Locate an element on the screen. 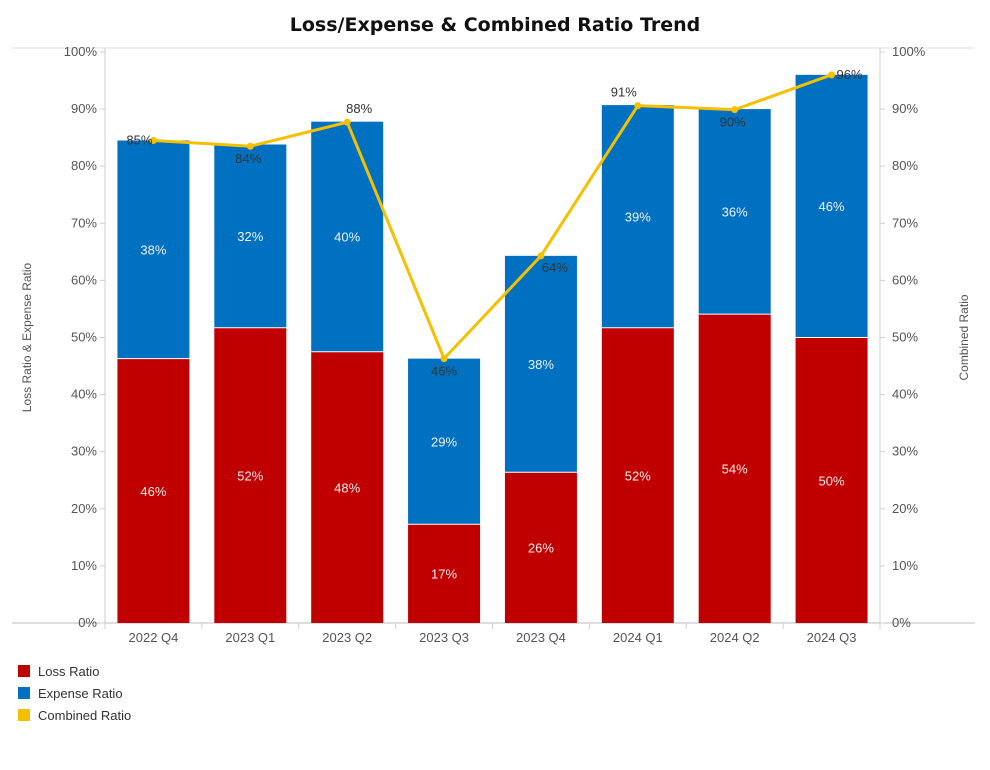  combined-ratio-label: 91% is located at coordinates (624, 92).